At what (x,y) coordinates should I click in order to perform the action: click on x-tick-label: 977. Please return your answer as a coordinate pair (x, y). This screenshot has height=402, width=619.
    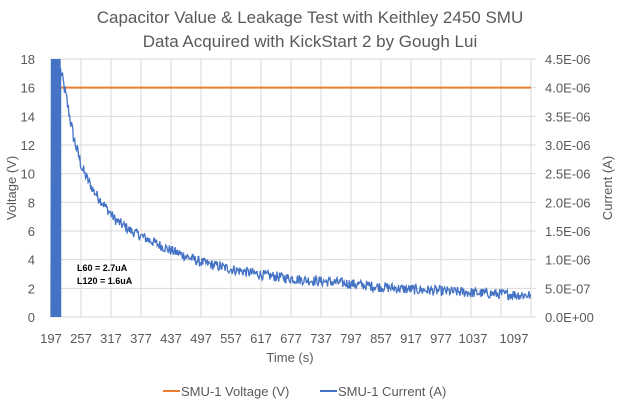
    Looking at the image, I should click on (441, 338).